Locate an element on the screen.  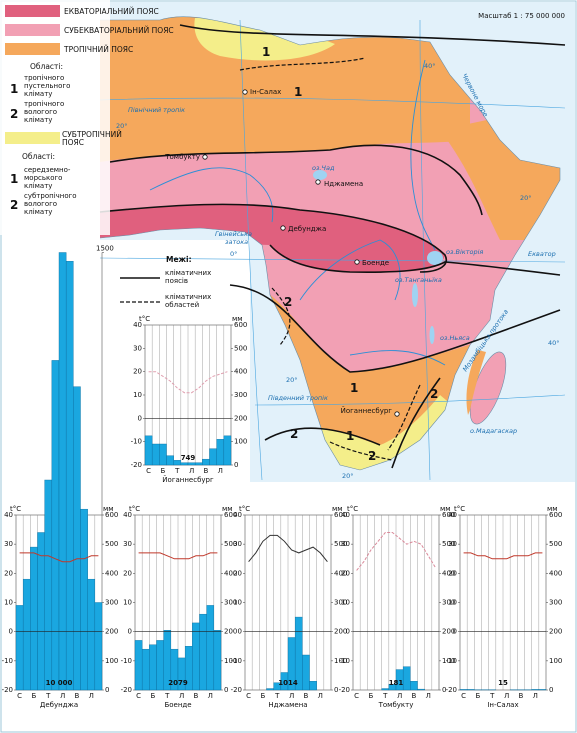
line-label: Екватор is located at coordinates (542, 254).